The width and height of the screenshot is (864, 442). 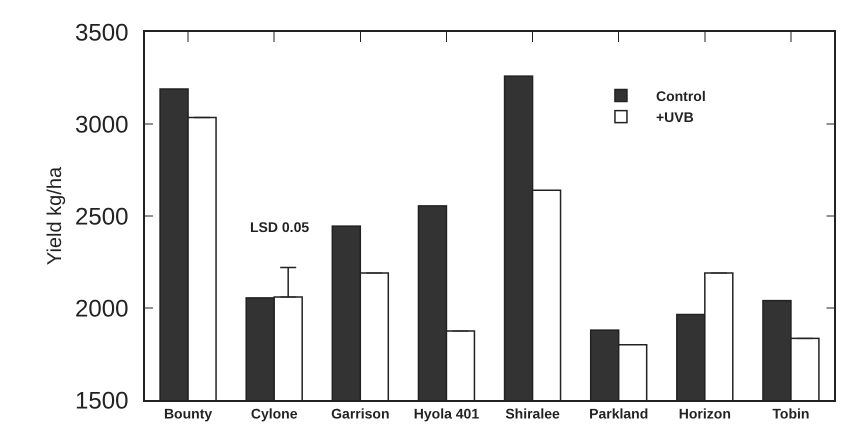 I want to click on x-tick-label: Cylone, so click(x=274, y=414).